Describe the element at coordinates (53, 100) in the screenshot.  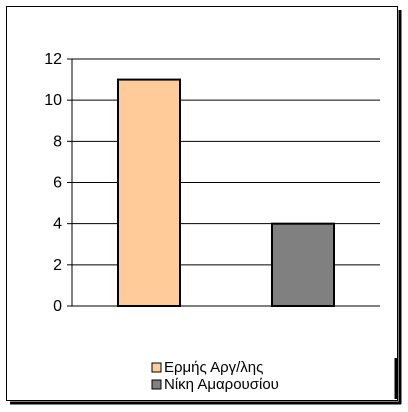
I see `y-tick-label-10: 10` at that location.